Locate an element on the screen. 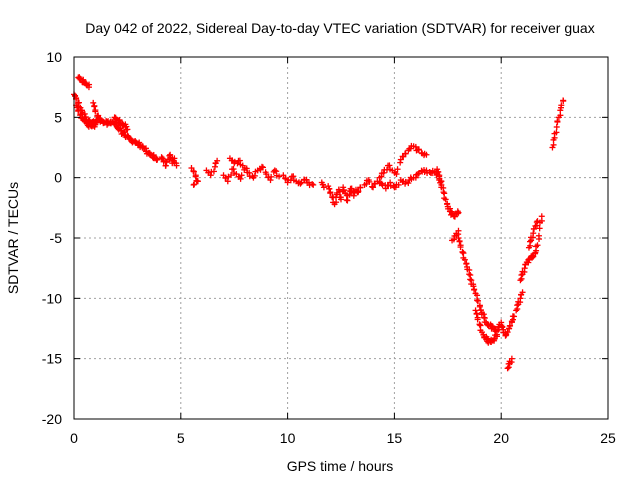 Image resolution: width=640 pixels, height=480 pixels. y-tick-label: 10 is located at coordinates (54, 57).